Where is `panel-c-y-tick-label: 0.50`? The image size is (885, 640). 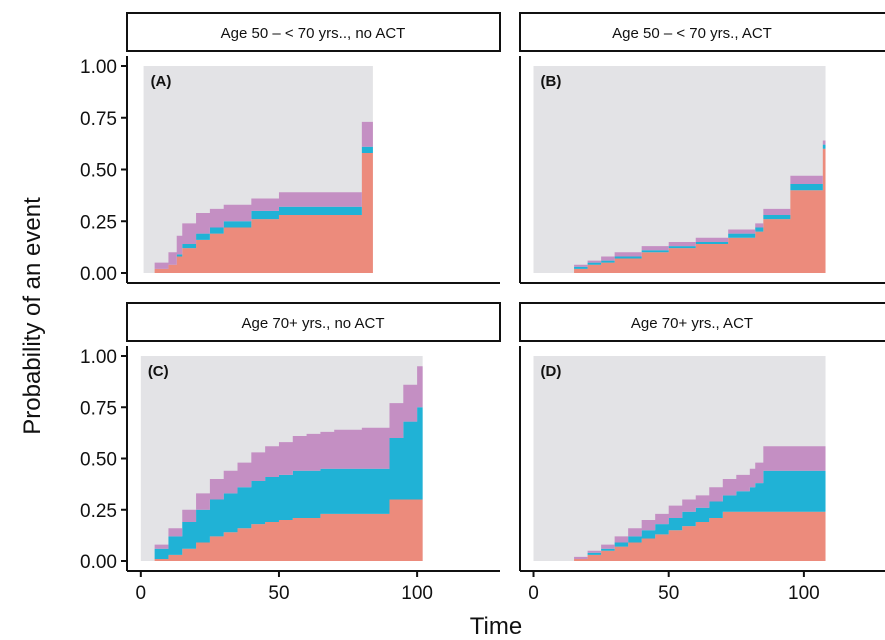
panel-c-y-tick-label: 0.50 is located at coordinates (98, 460).